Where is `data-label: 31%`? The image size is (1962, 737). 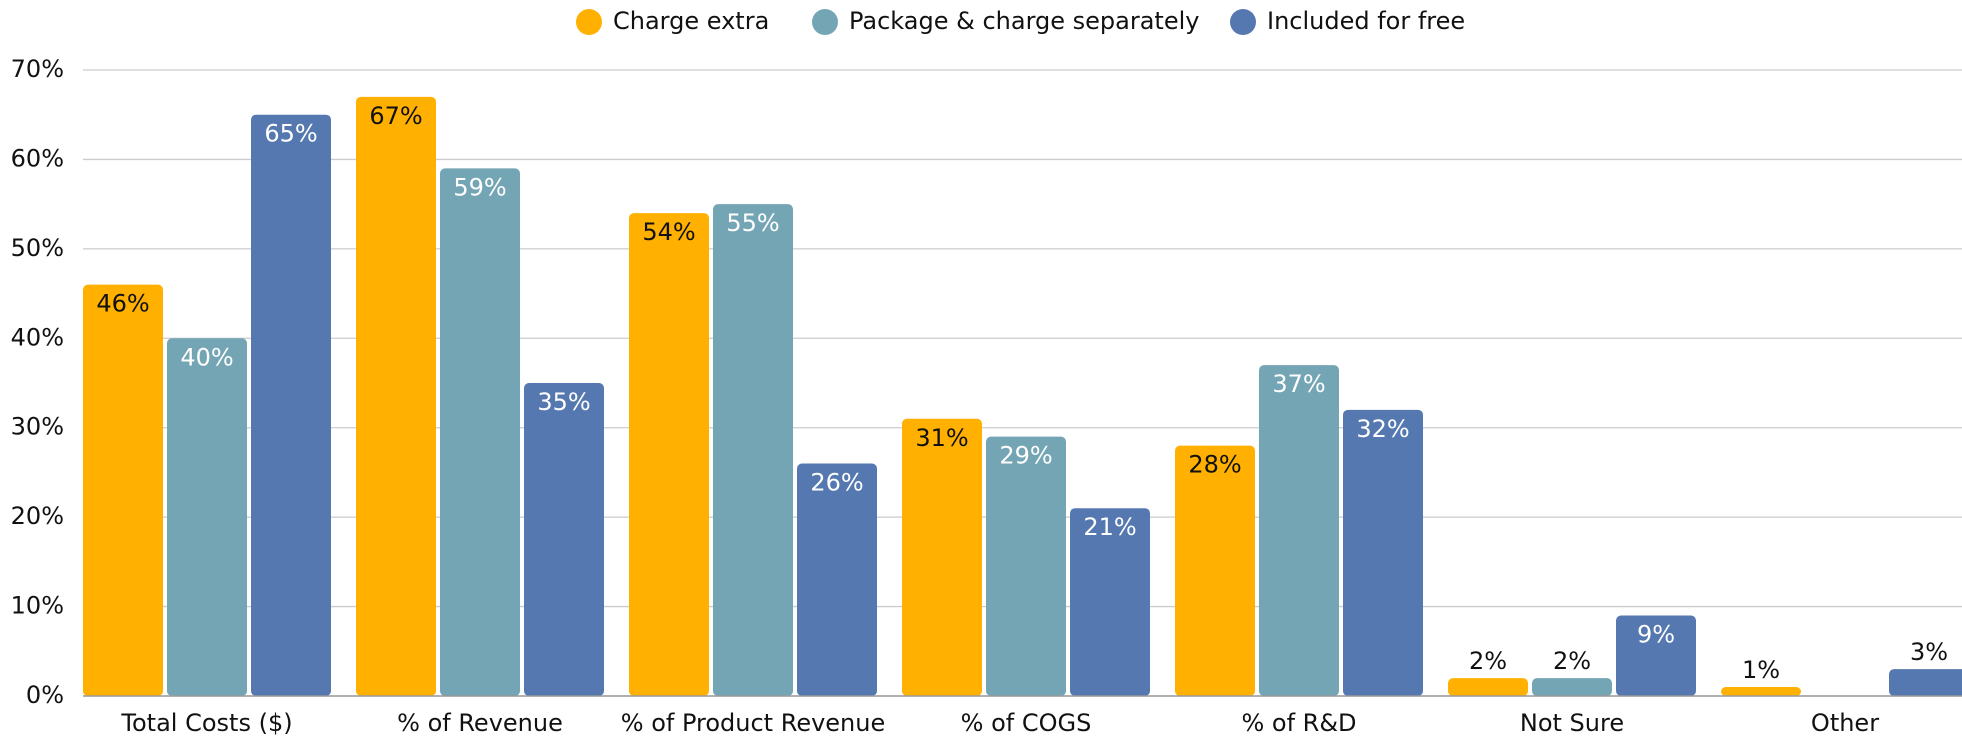 data-label: 31% is located at coordinates (941, 438).